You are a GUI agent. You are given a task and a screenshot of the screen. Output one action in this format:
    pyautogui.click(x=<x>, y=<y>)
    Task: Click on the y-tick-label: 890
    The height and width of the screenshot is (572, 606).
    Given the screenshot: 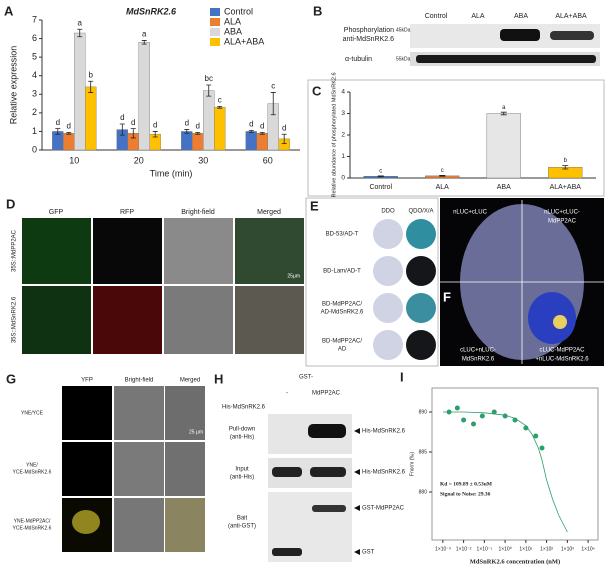 What is the action you would take?
    pyautogui.click(x=423, y=412)
    